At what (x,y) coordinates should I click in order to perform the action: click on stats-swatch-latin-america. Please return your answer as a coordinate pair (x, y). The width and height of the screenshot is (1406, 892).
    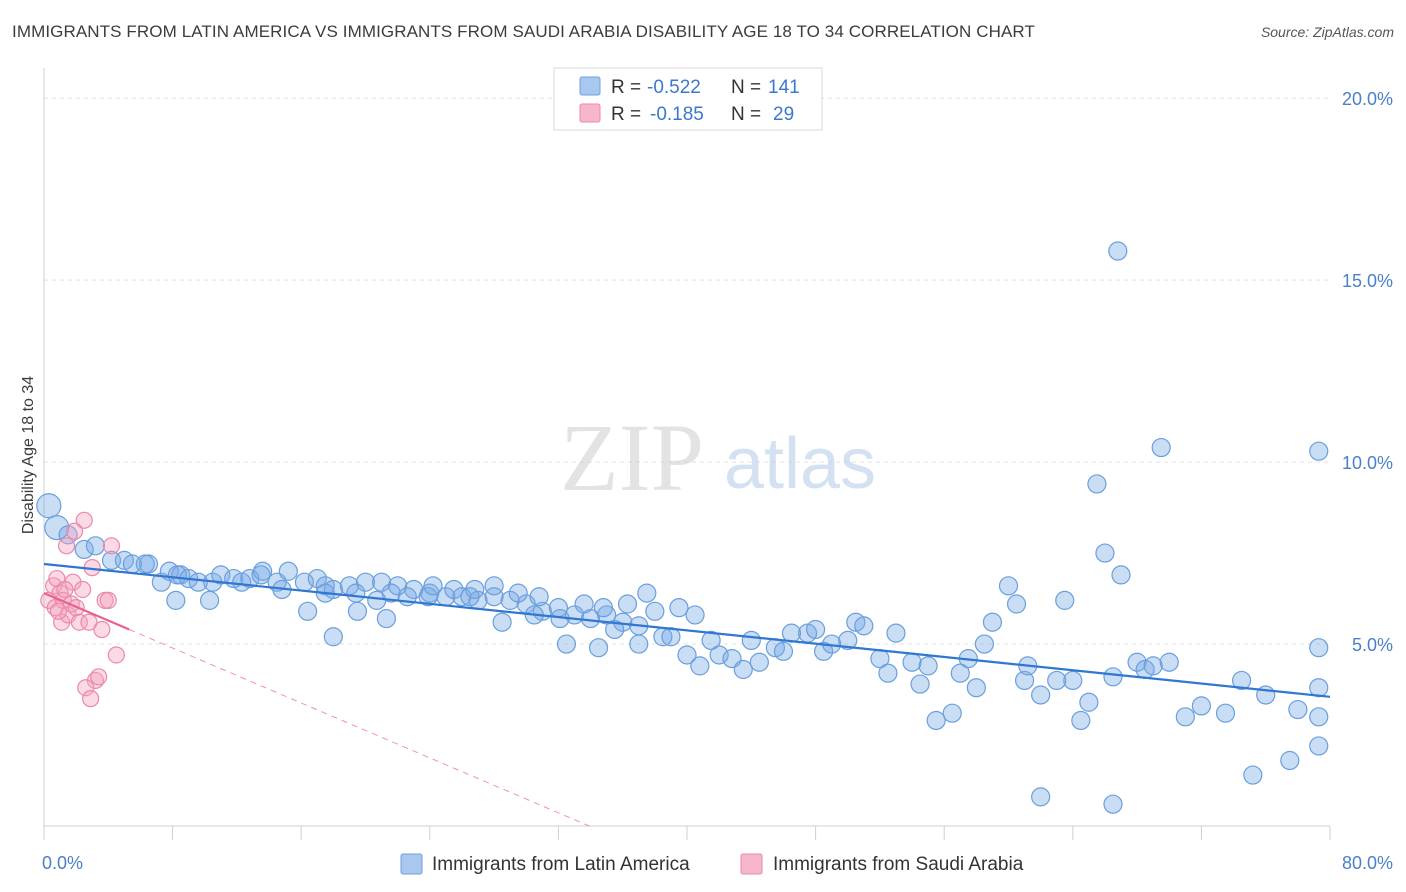
    Looking at the image, I should click on (590, 86).